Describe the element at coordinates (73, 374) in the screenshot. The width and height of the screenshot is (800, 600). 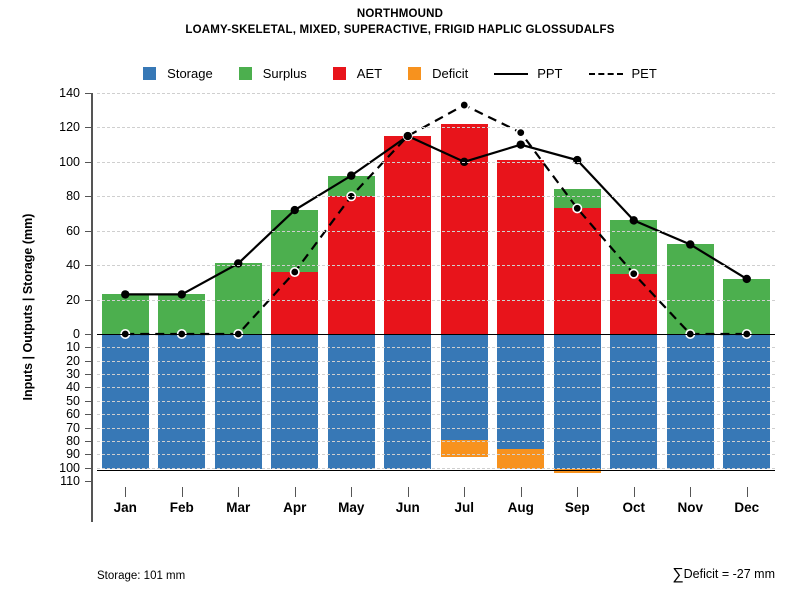
I see `y-tick-label: 30` at that location.